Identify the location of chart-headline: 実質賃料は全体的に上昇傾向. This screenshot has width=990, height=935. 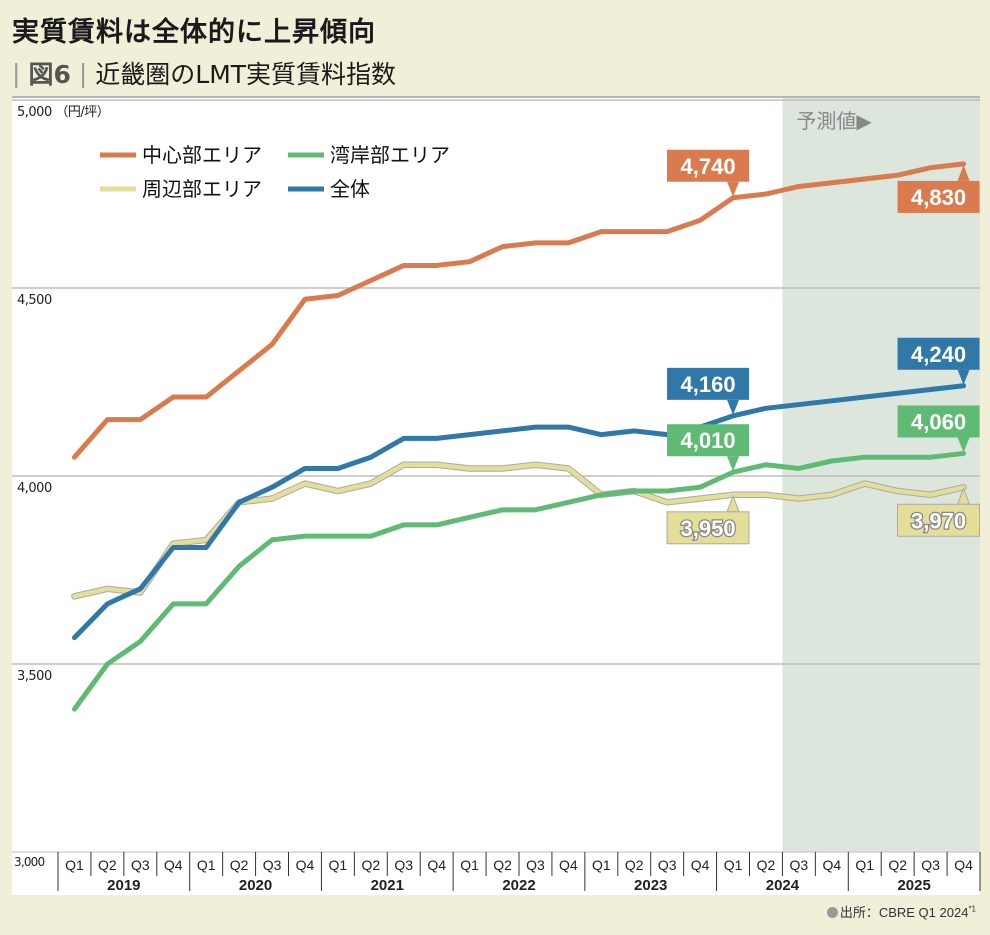
(194, 32).